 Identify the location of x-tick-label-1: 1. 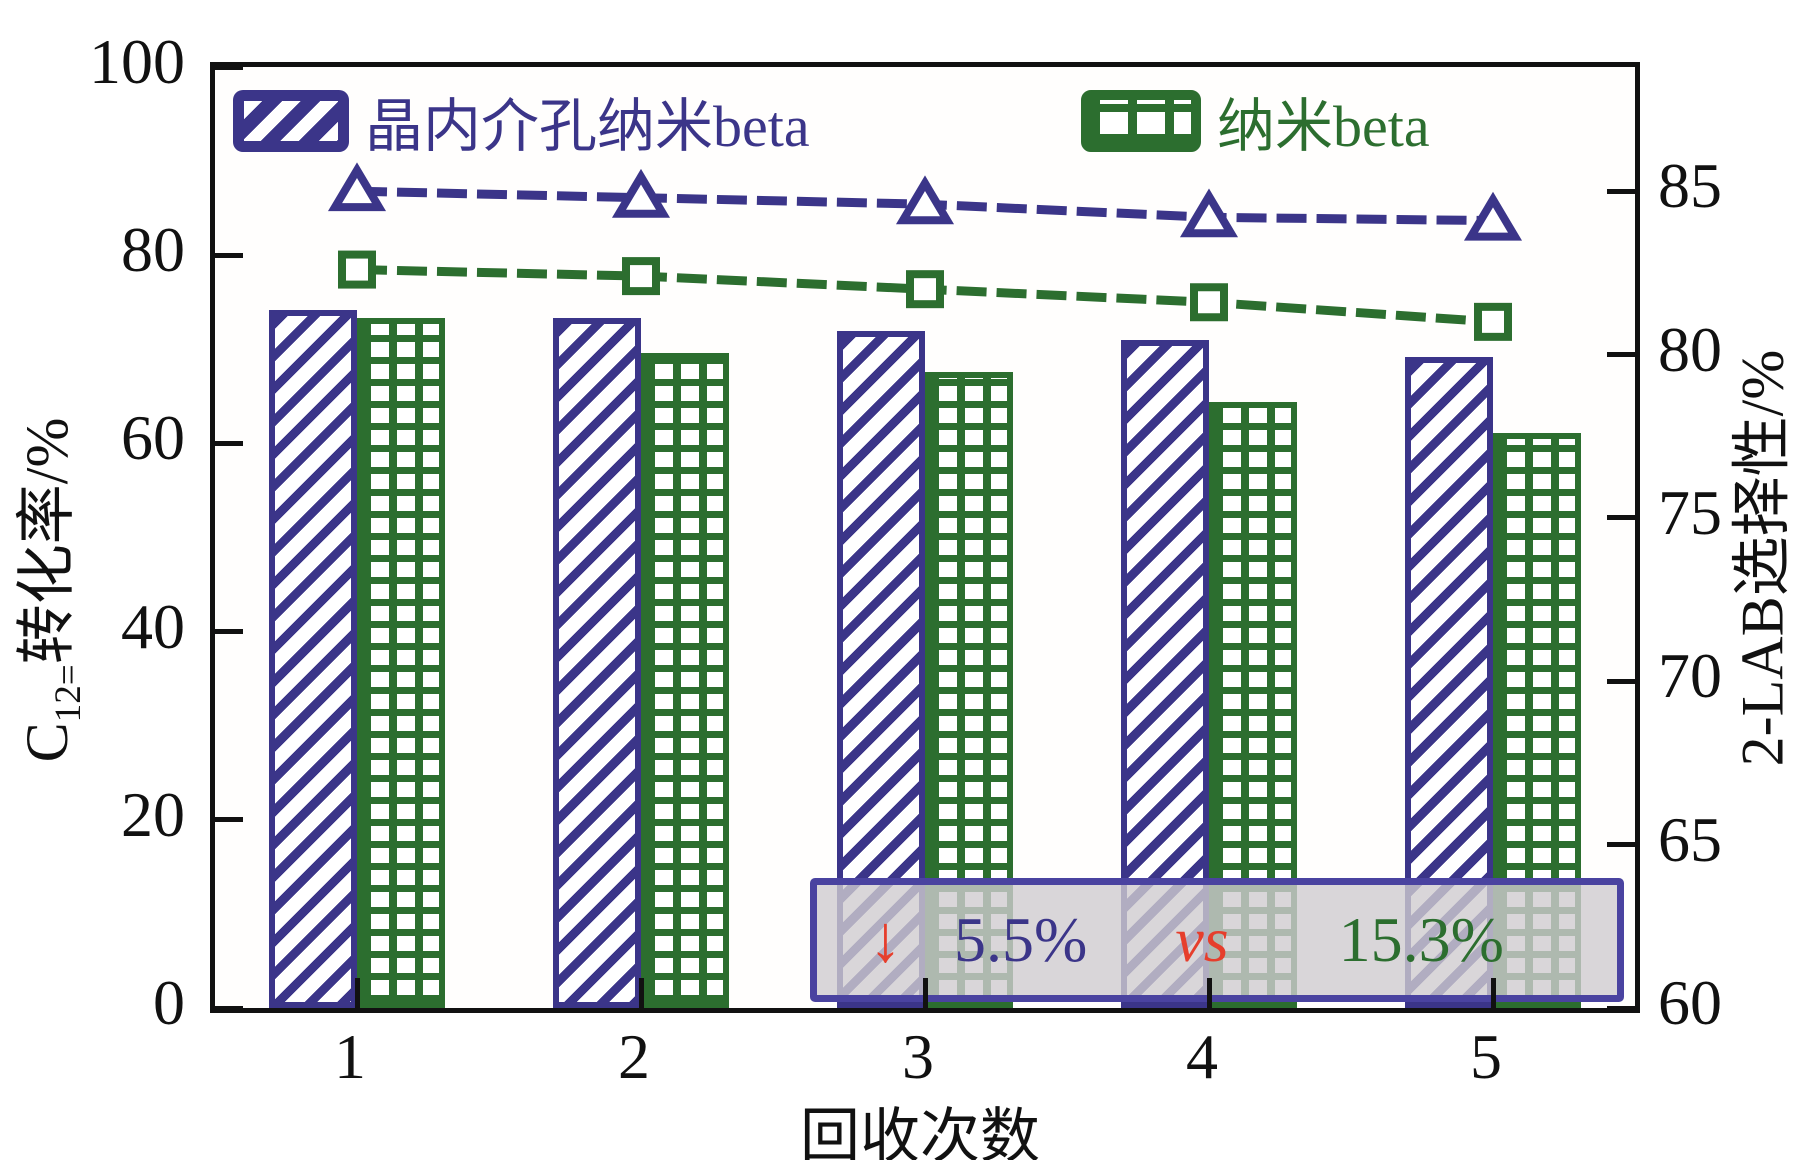
(350, 1056).